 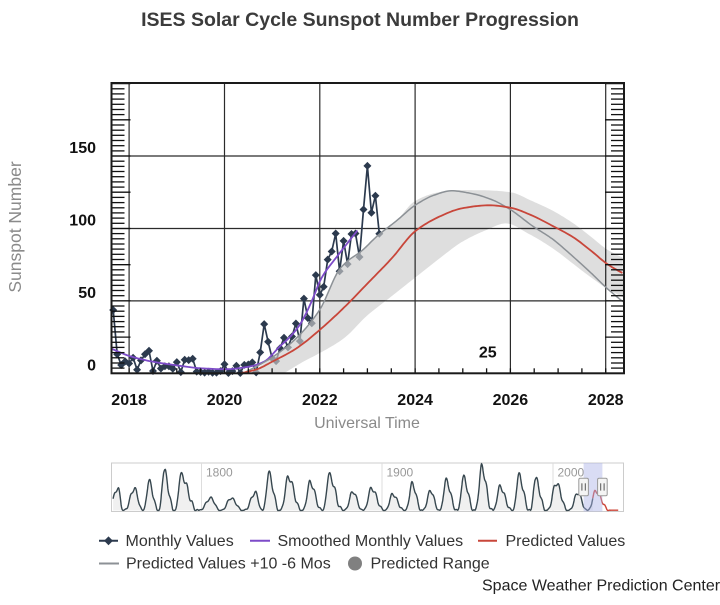 I want to click on svg-text:Space Weather Prediction Cente: Space Weather Prediction Center, so click(x=601, y=586).